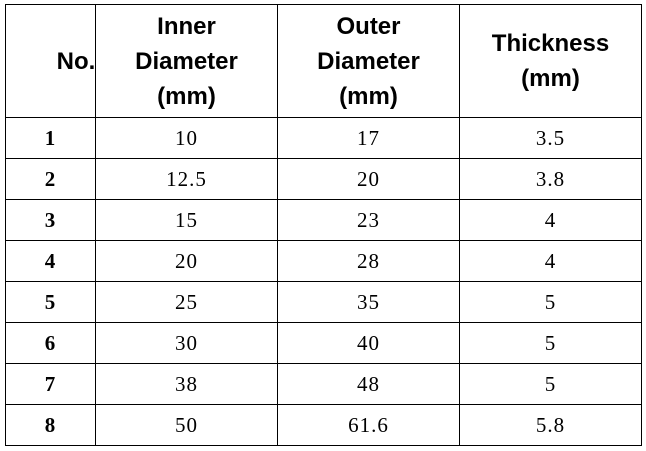  What do you see at coordinates (50, 425) in the screenshot?
I see `row-number: 8` at bounding box center [50, 425].